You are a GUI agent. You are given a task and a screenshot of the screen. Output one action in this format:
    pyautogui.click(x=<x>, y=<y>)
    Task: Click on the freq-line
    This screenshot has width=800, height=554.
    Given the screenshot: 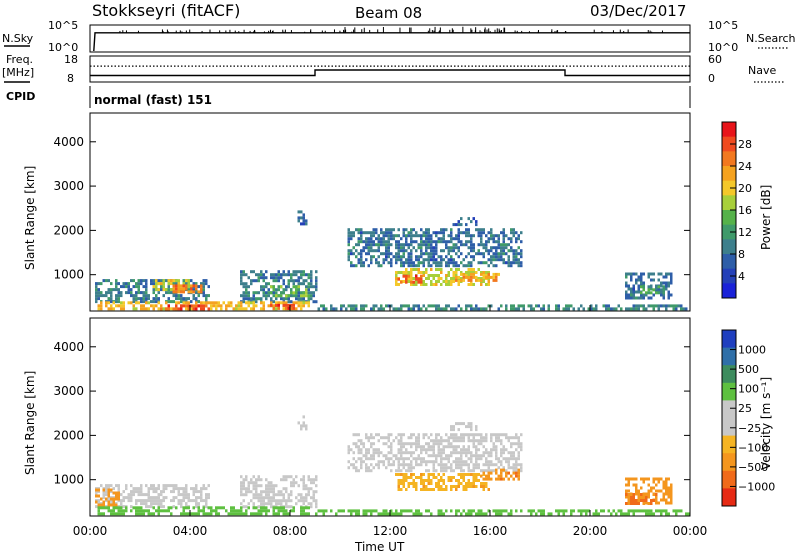 What is the action you would take?
    pyautogui.click(x=390, y=73)
    